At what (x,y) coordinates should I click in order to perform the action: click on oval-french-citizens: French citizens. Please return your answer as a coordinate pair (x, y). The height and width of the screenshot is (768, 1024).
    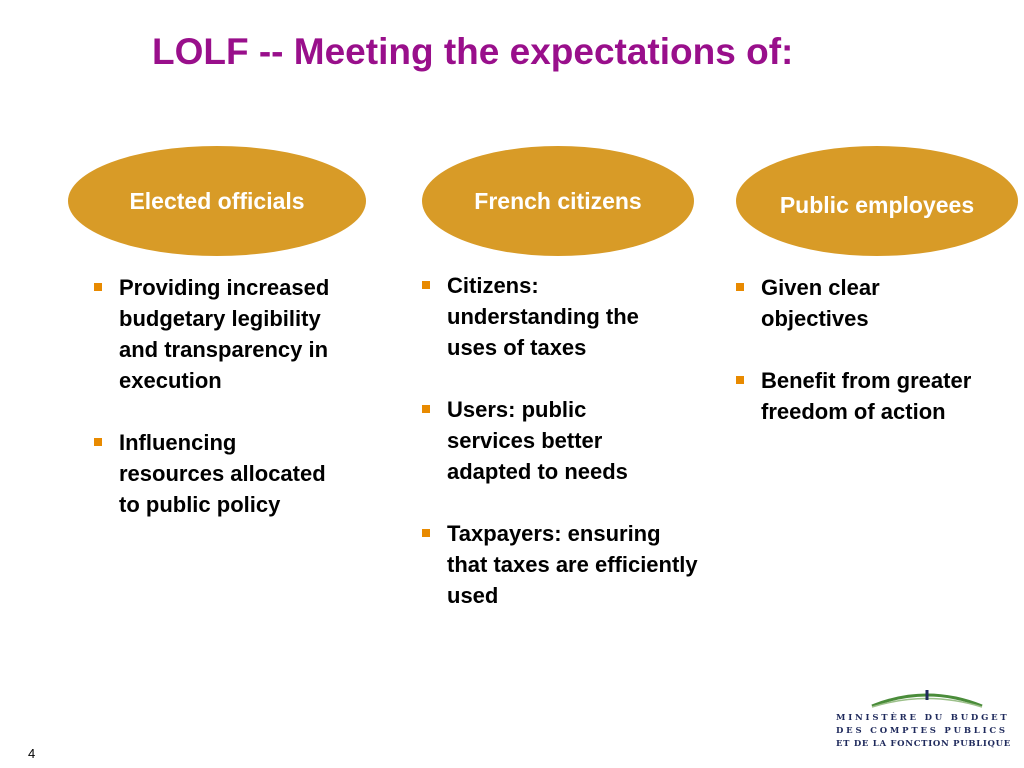
    Looking at the image, I should click on (558, 201).